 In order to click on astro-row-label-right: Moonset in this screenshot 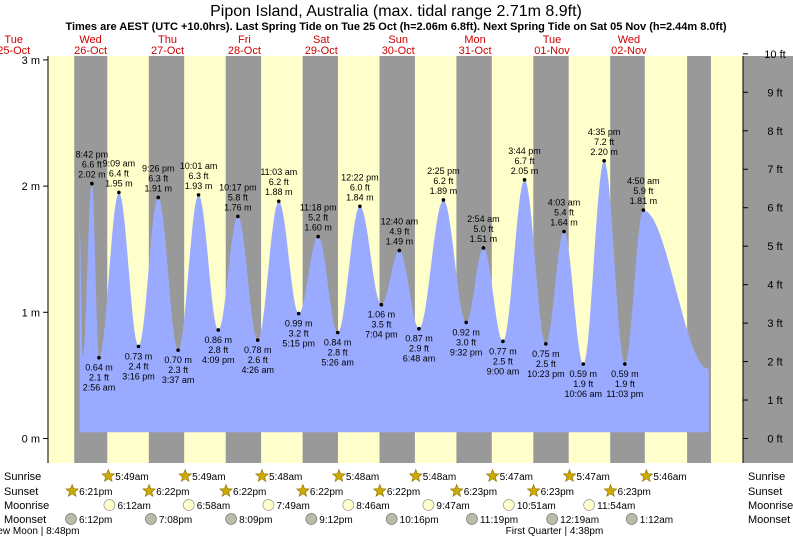, I will do `click(769, 520)`.